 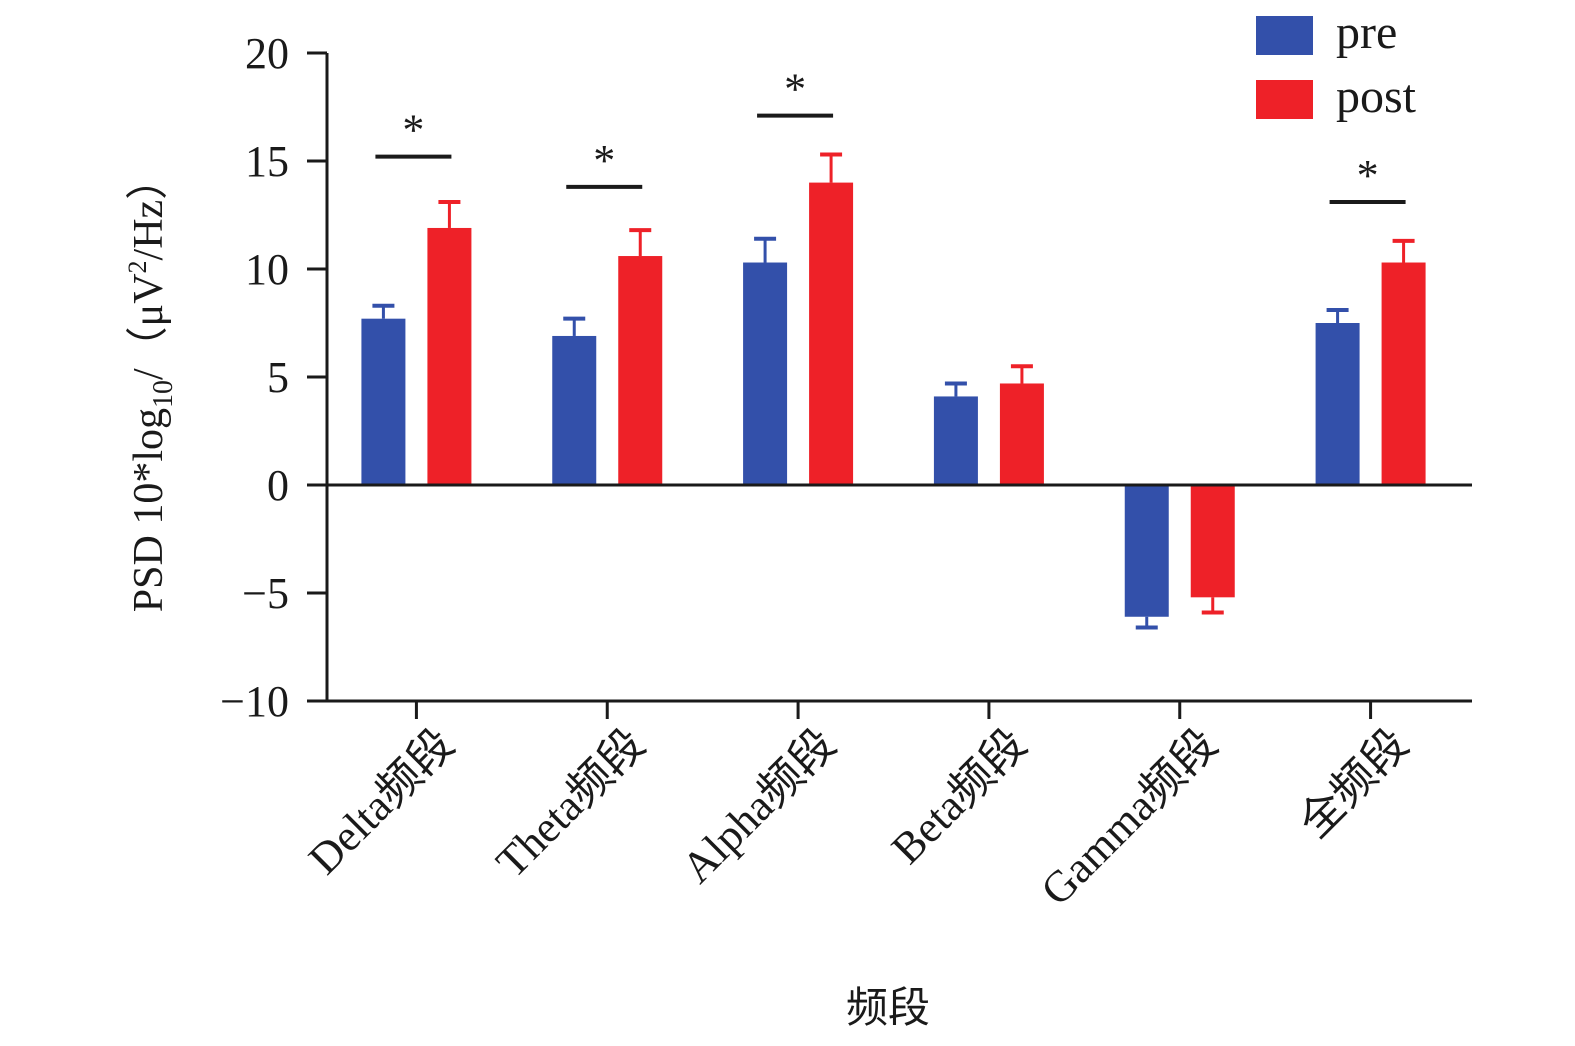 I want to click on legend-label-post: post, so click(x=1376, y=96).